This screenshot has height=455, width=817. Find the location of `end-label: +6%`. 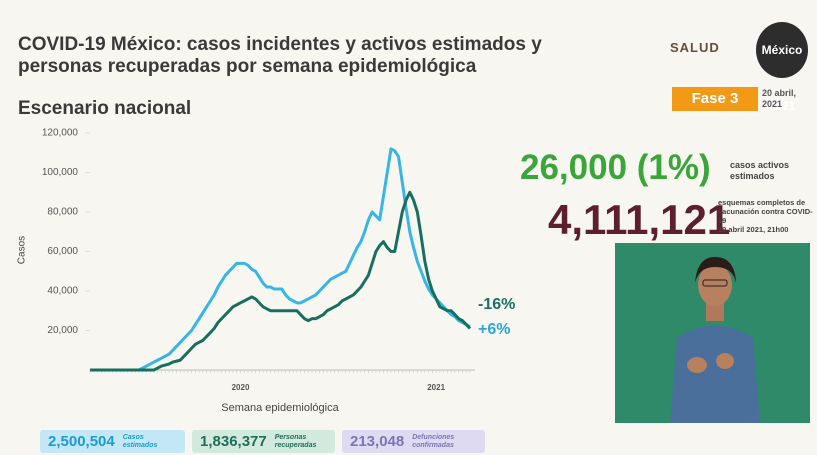

end-label: +6% is located at coordinates (494, 329).